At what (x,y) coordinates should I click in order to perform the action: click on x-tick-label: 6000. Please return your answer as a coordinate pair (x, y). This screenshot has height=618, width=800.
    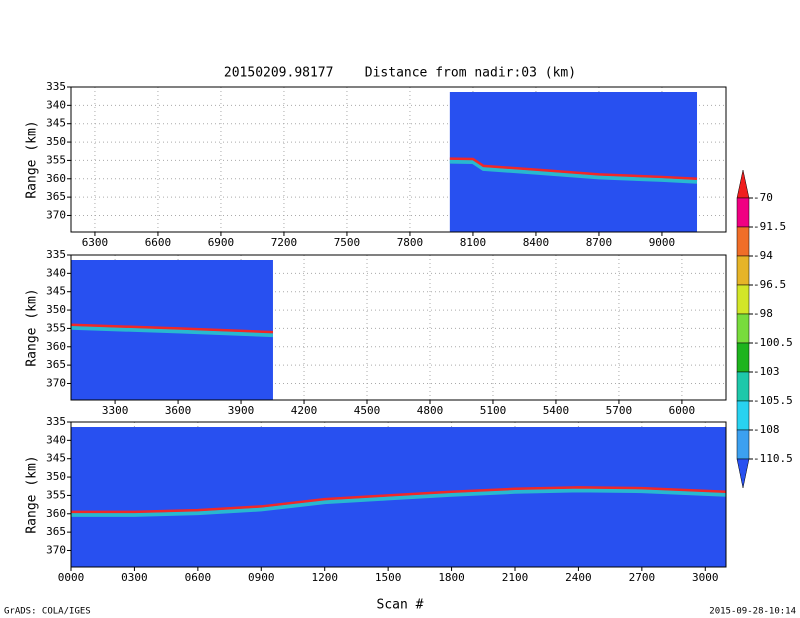
    Looking at the image, I should click on (682, 410).